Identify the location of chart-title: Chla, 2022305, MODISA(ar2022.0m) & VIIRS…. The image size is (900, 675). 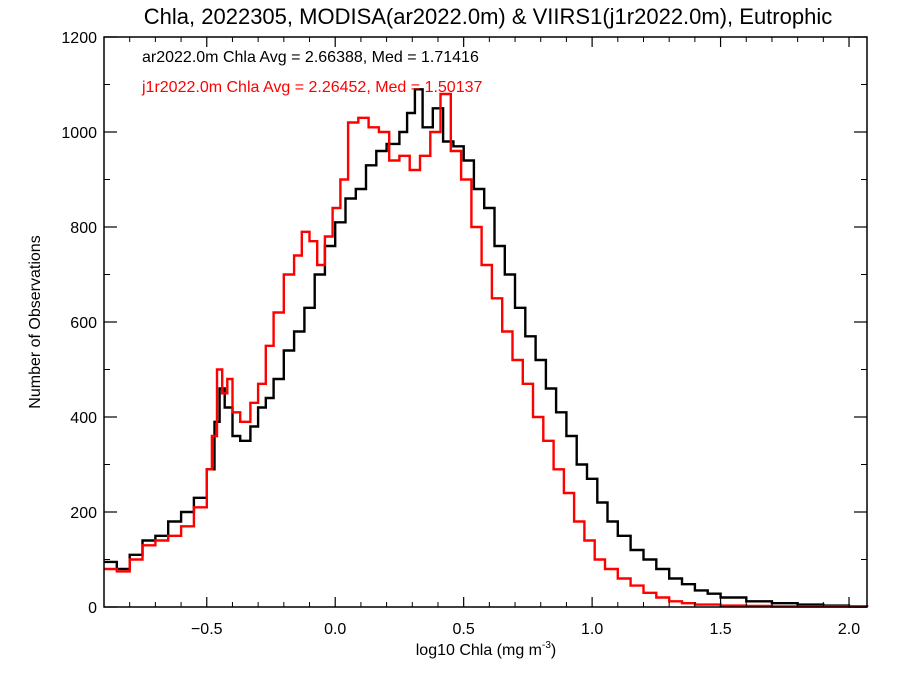
(488, 16).